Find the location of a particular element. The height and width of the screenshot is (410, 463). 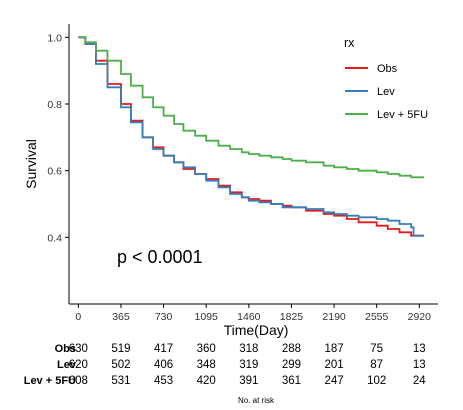

risk-cell: 87 is located at coordinates (376, 365).